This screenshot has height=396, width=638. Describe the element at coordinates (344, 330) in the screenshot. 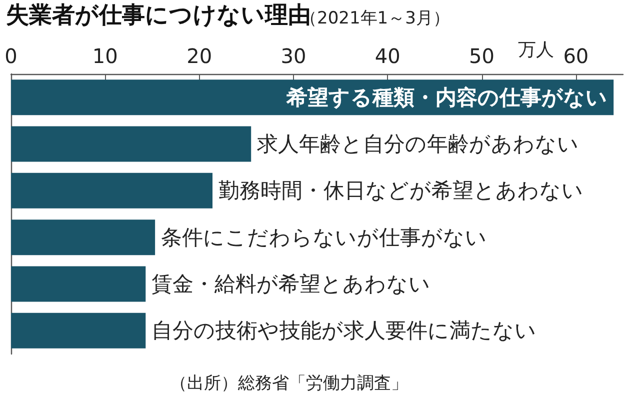

I see `y-tick-label: 自分の技術や技能が求人要件に満たない` at that location.